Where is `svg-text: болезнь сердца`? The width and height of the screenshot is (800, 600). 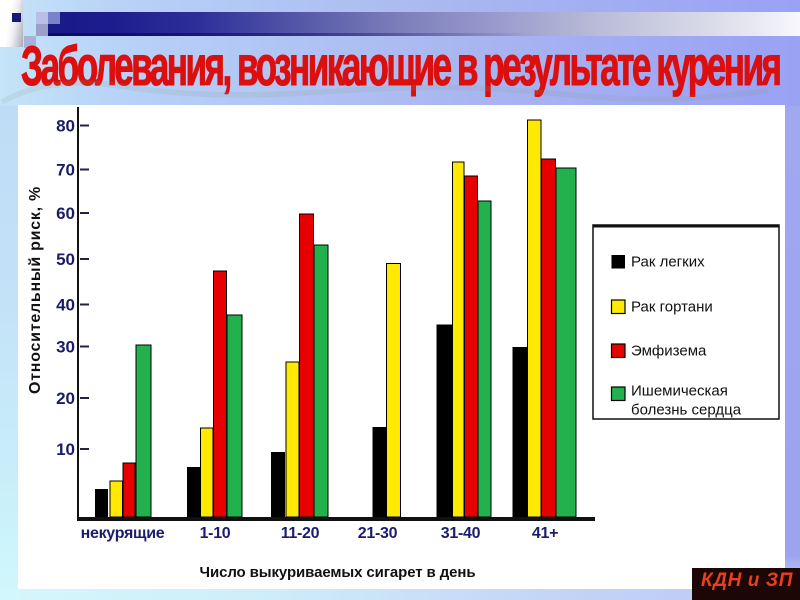 svg-text: болезнь сердца is located at coordinates (686, 410).